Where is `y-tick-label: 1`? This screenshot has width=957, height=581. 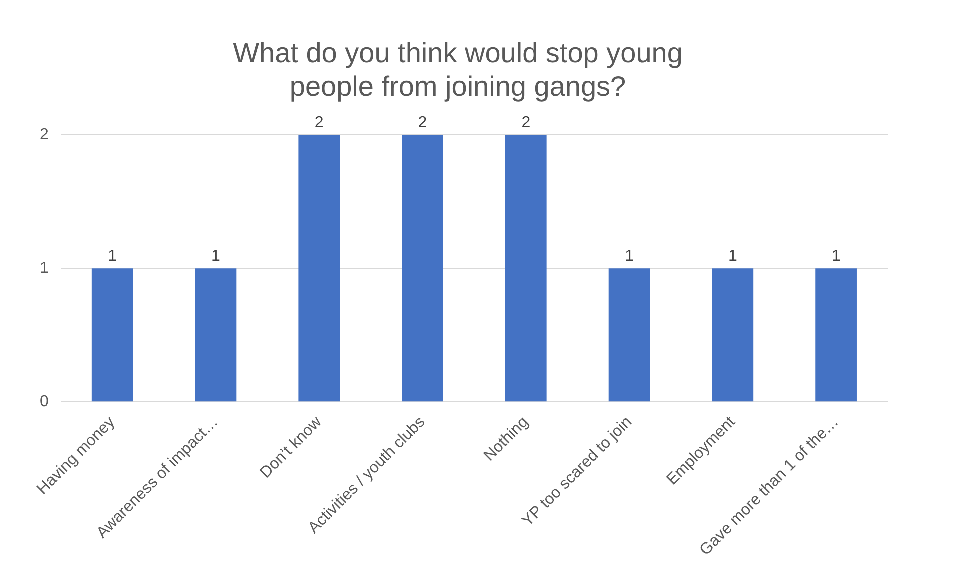
y-tick-label: 1 is located at coordinates (44, 269).